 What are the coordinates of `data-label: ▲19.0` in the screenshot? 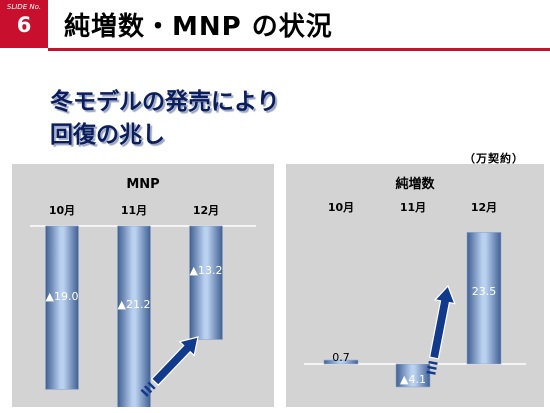 It's located at (62, 296).